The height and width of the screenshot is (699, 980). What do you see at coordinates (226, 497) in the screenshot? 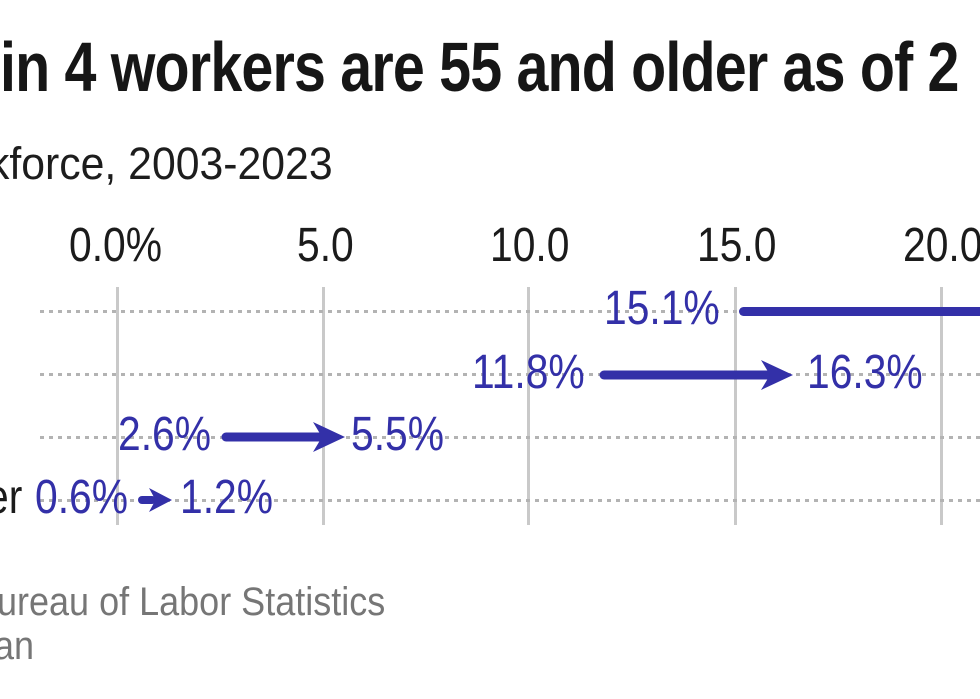
I see `row4-end-value-label: 1.2%` at bounding box center [226, 497].